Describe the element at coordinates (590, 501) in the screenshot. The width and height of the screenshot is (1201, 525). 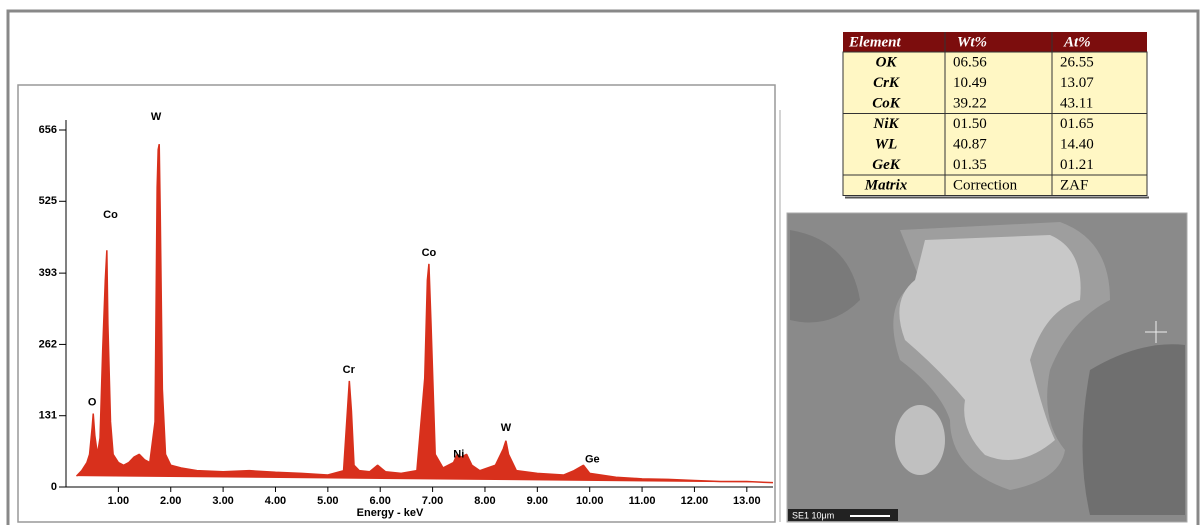
I see `x-tick-label: 10.00` at that location.